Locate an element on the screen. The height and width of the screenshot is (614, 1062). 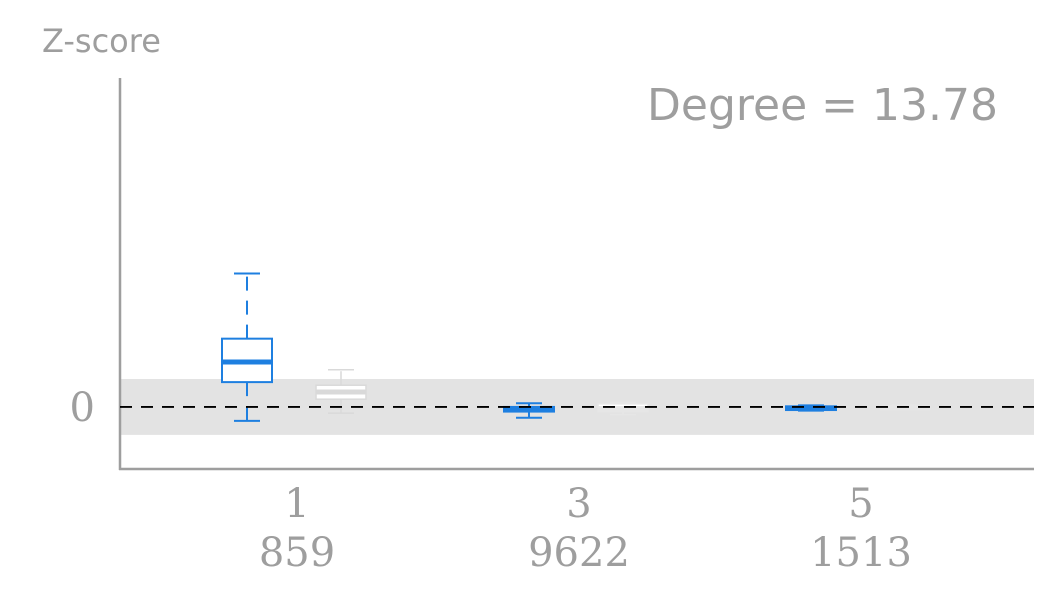
x-tick-count: 9622 is located at coordinates (579, 553).